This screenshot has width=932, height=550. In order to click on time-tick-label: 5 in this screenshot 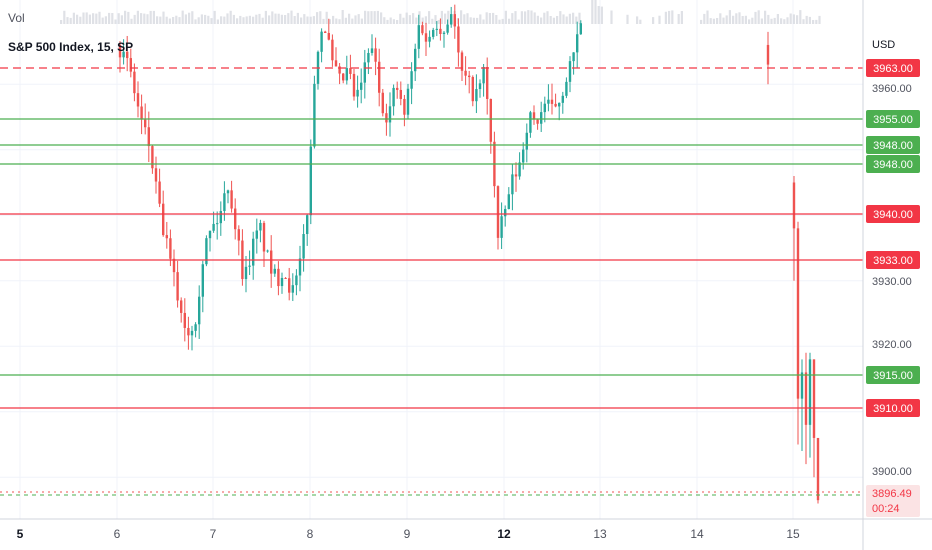, I will do `click(20, 534)`.